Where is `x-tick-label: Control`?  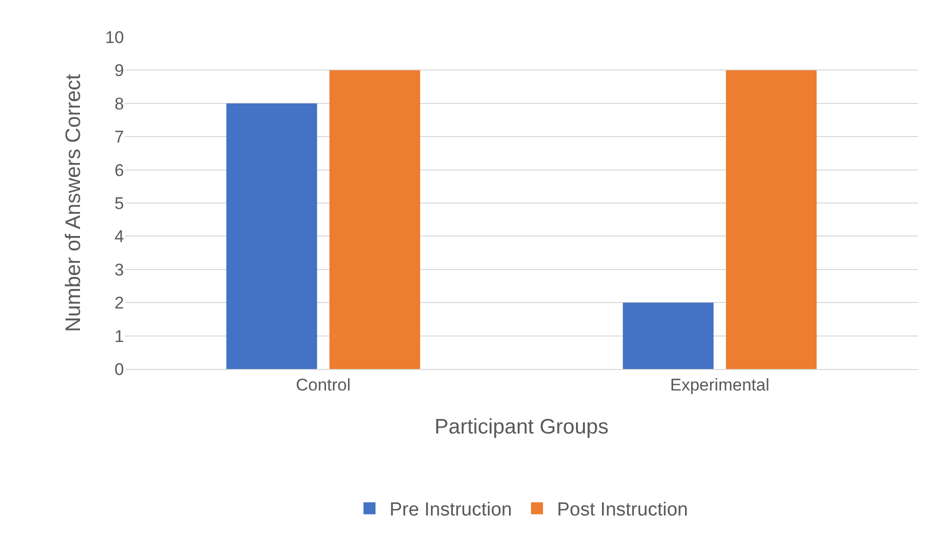
x-tick-label: Control is located at coordinates (323, 384).